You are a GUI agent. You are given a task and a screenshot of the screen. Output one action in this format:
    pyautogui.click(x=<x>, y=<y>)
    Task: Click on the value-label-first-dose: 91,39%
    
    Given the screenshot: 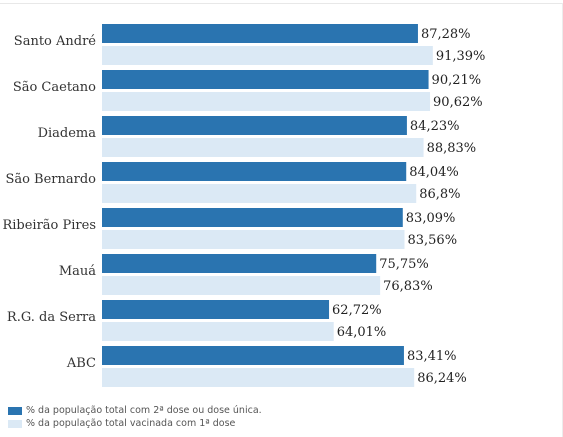 What is the action you would take?
    pyautogui.click(x=461, y=56)
    